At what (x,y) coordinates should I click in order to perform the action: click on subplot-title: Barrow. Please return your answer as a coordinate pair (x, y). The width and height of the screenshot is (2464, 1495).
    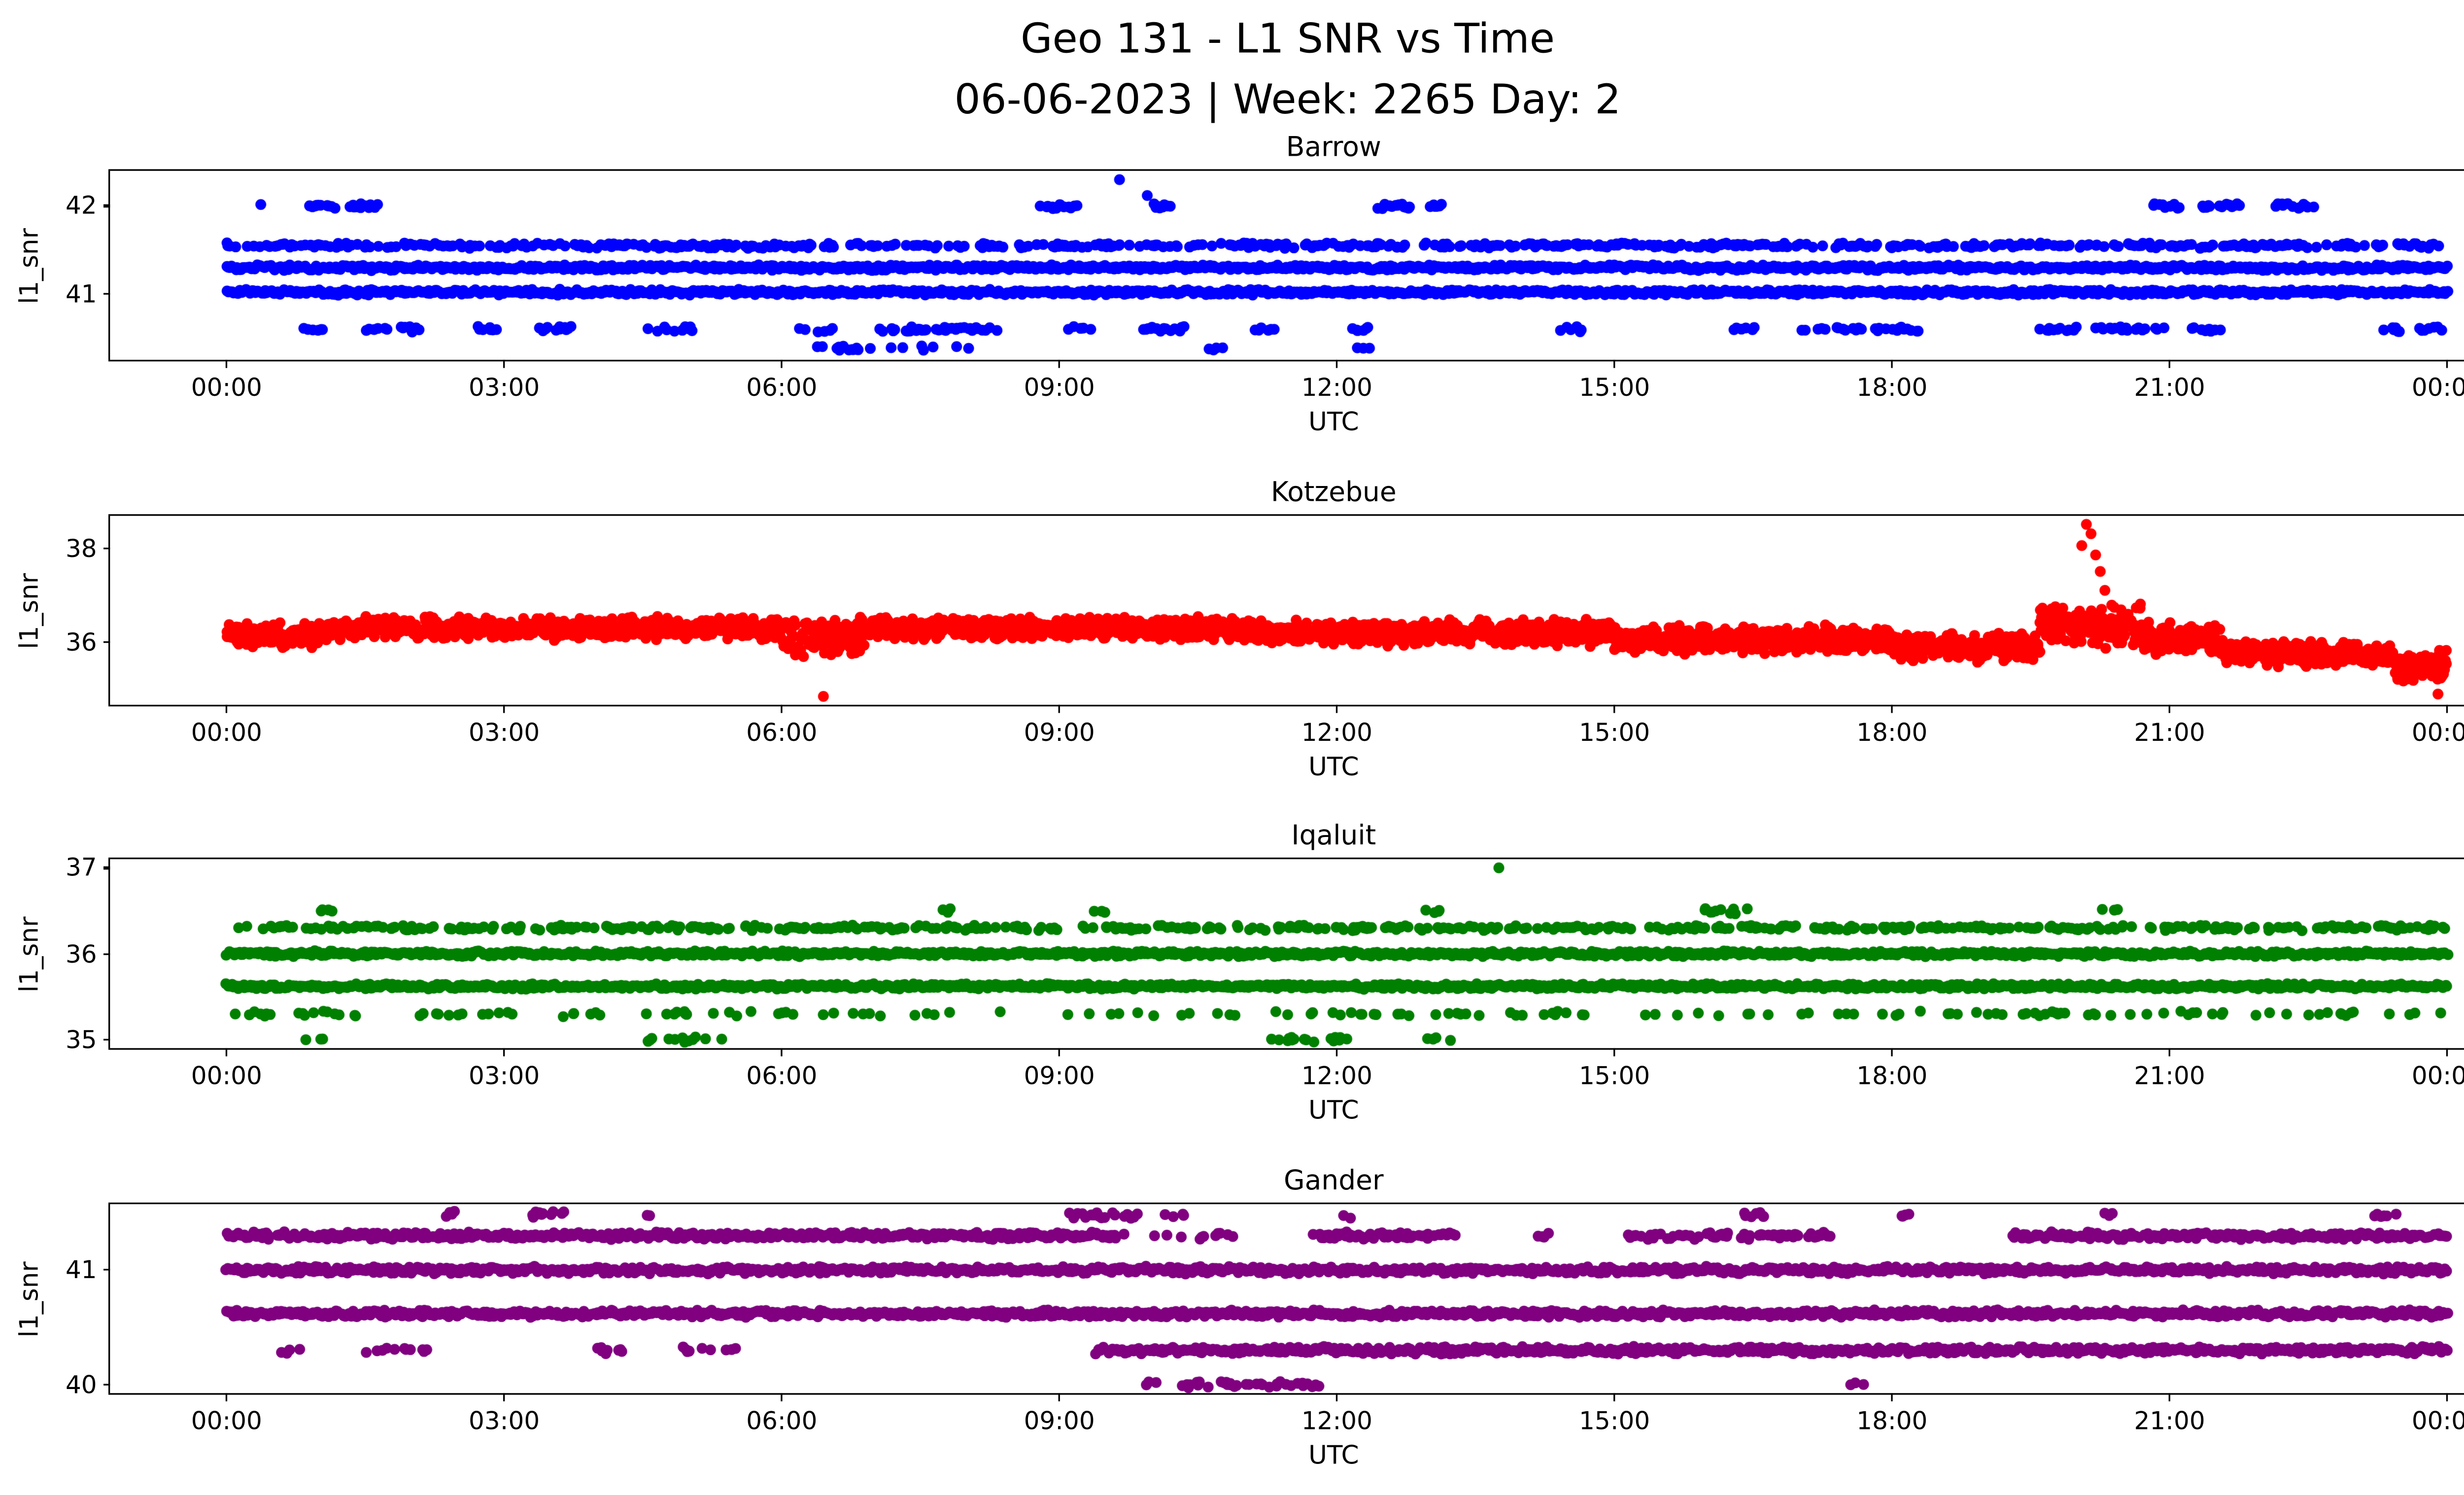
    Looking at the image, I should click on (1333, 147).